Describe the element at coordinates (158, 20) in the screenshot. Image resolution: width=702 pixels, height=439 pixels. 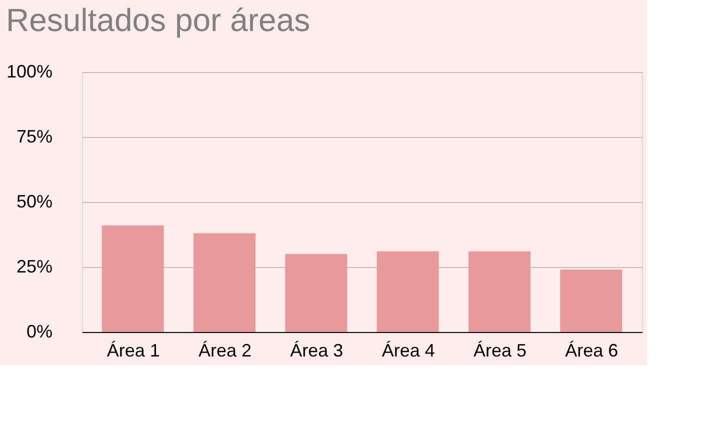
I see `chart-title: Resultados por áreas` at that location.